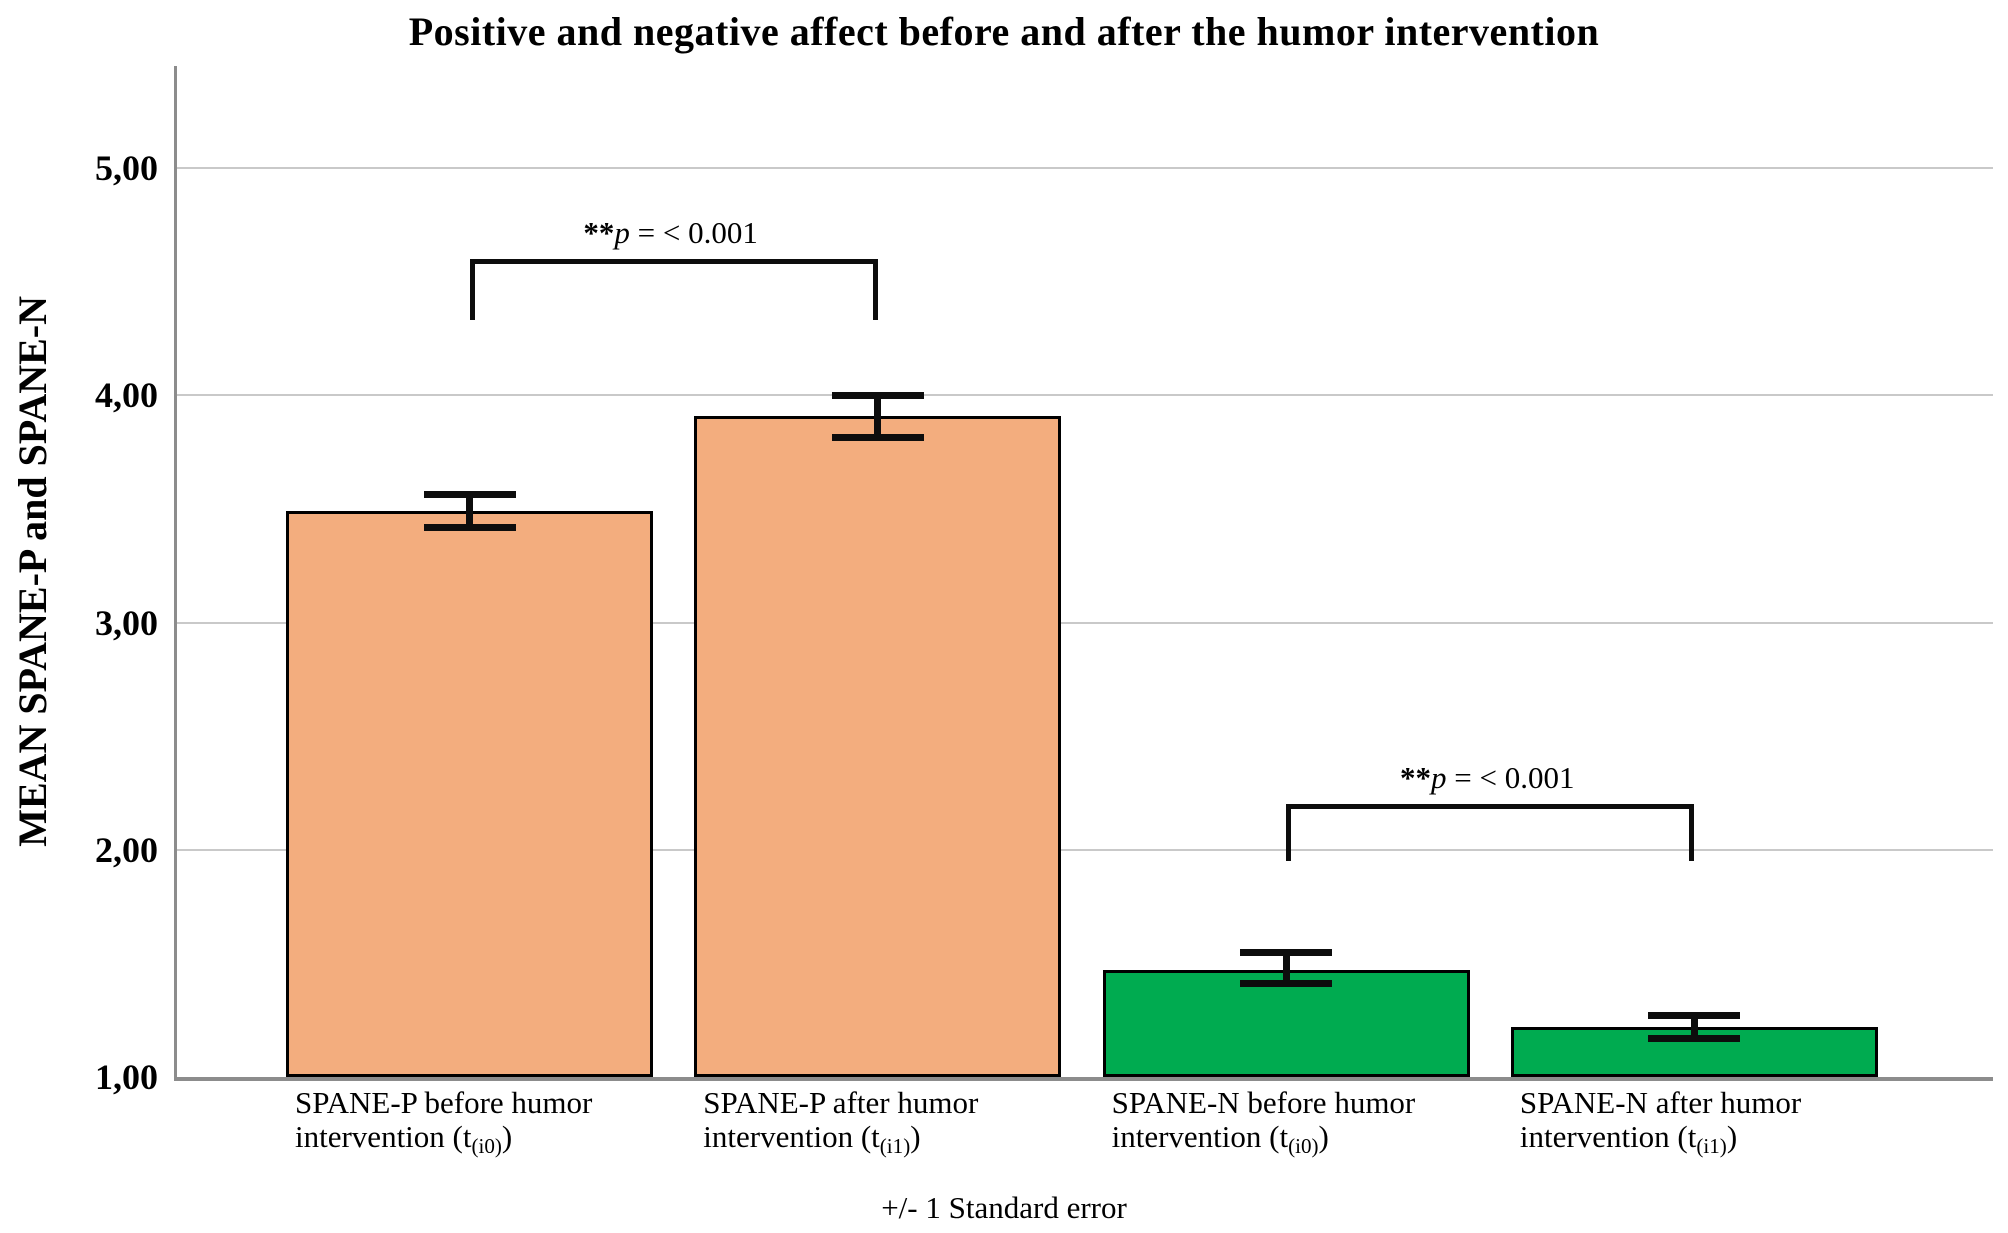 This screenshot has width=2008, height=1233. What do you see at coordinates (1660, 1102) in the screenshot?
I see `category-label-line1: SPANE-N after humor` at bounding box center [1660, 1102].